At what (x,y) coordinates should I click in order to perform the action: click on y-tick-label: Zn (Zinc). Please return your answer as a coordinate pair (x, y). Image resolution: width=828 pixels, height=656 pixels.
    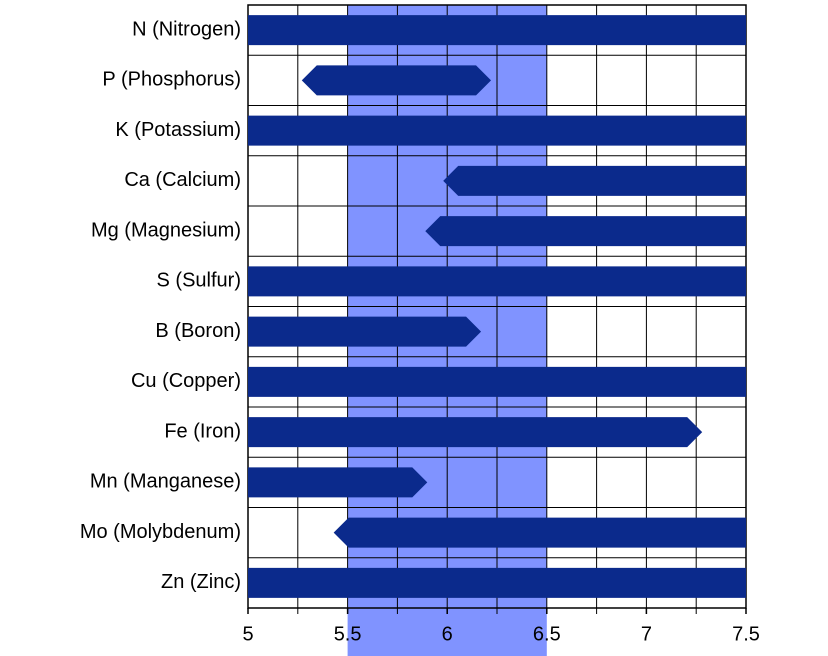
    Looking at the image, I should click on (201, 582).